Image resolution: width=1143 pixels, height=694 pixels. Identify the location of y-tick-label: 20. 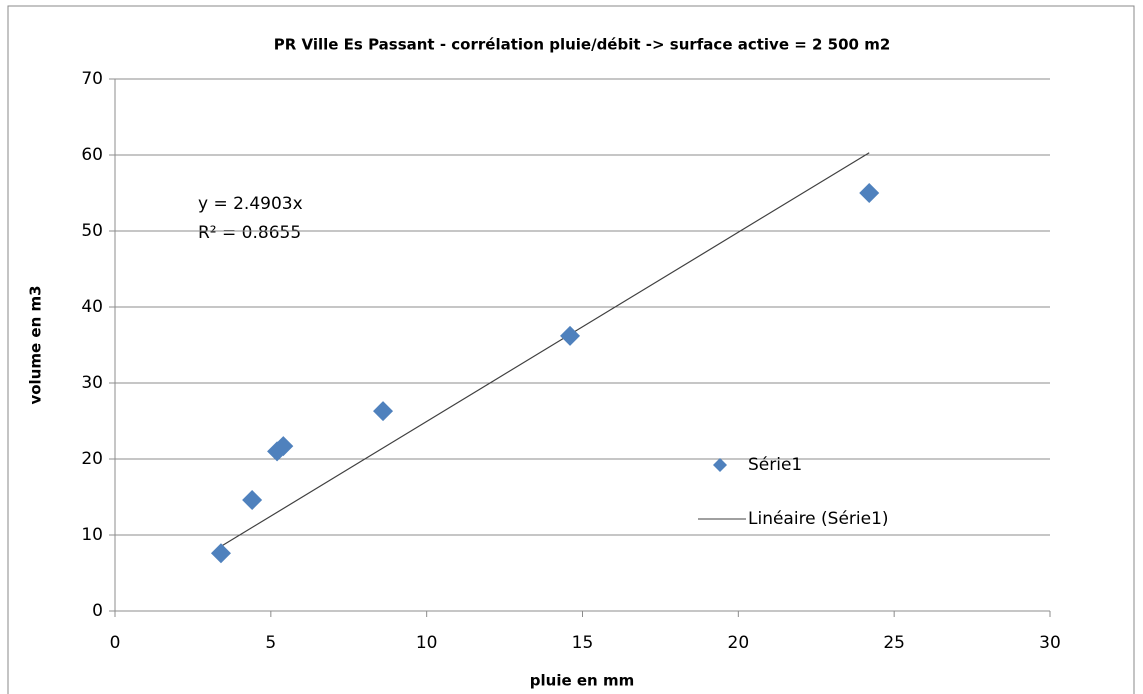
(92, 459).